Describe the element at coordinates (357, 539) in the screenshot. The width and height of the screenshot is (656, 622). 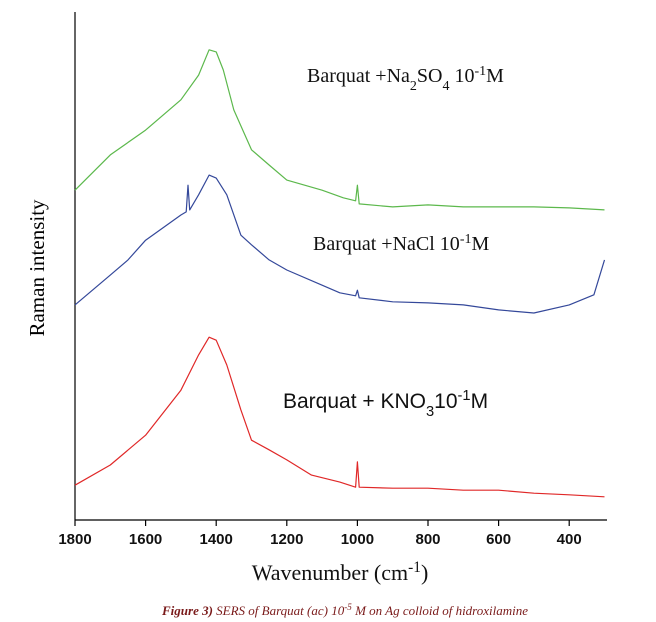
I see `x-tick-label: 1000` at that location.